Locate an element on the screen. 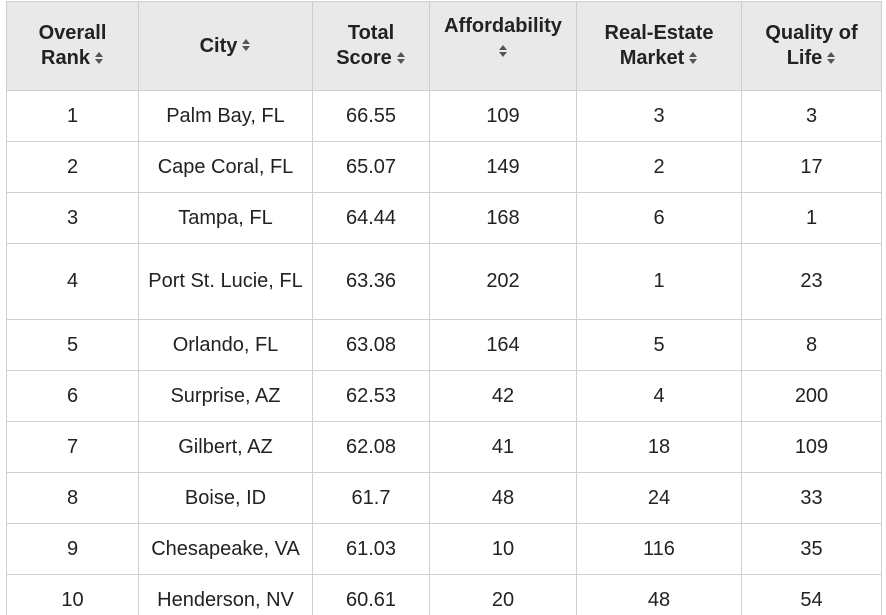 The height and width of the screenshot is (615, 886). cell-real-estate-market: 48 is located at coordinates (659, 594).